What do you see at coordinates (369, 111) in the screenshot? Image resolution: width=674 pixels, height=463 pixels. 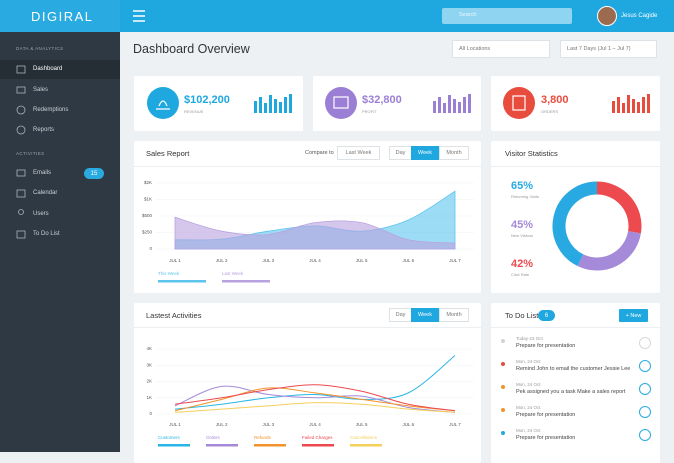 I see `stat-label: PROFIT` at bounding box center [369, 111].